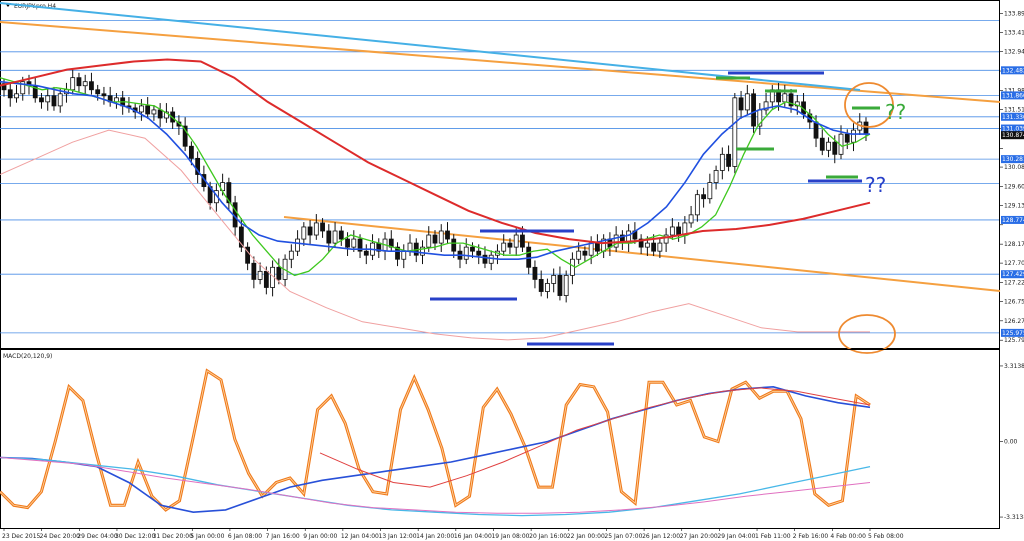 The width and height of the screenshot is (1024, 541). What do you see at coordinates (875, 185) in the screenshot?
I see `question-marks-blue: ??` at bounding box center [875, 185].